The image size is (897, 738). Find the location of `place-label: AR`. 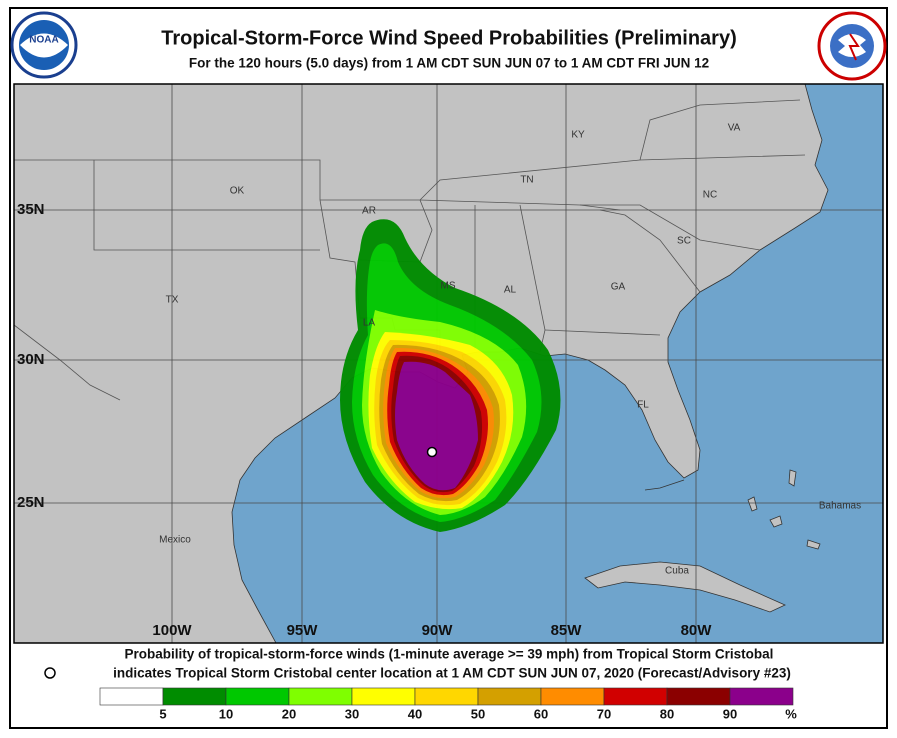

place-label: AR is located at coordinates (369, 211).